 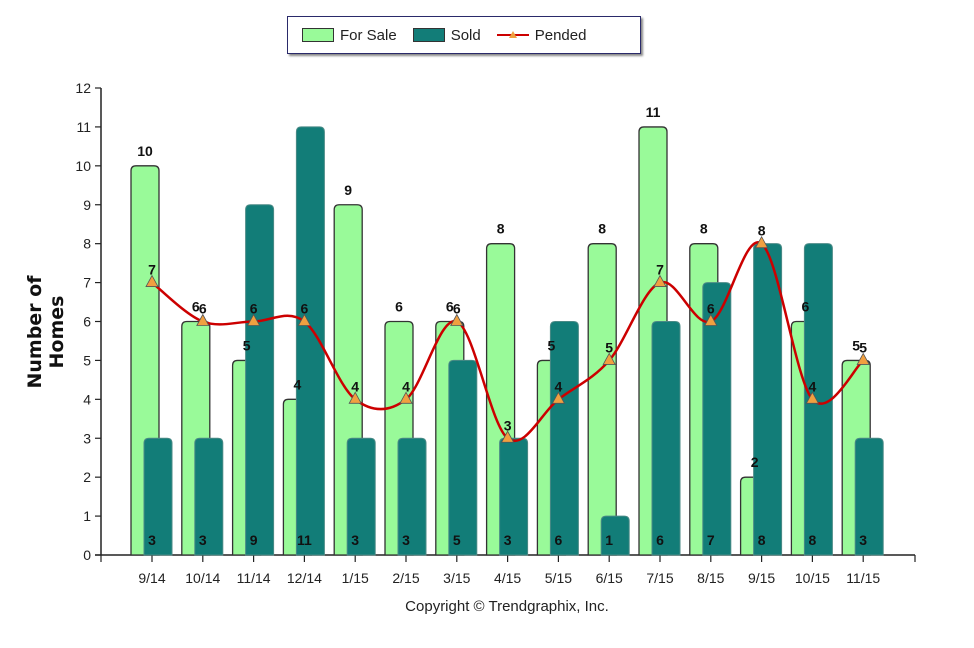 What do you see at coordinates (507, 578) in the screenshot?
I see `x-tick-label: 4/15` at bounding box center [507, 578].